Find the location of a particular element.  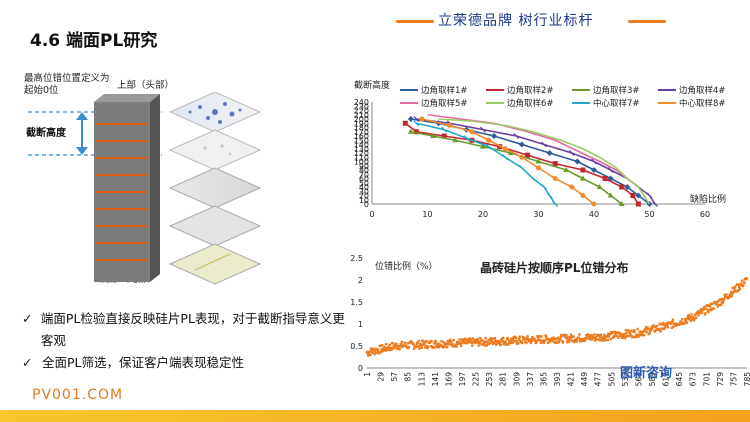

chart2-xtick-label: 1 is located at coordinates (367, 374).